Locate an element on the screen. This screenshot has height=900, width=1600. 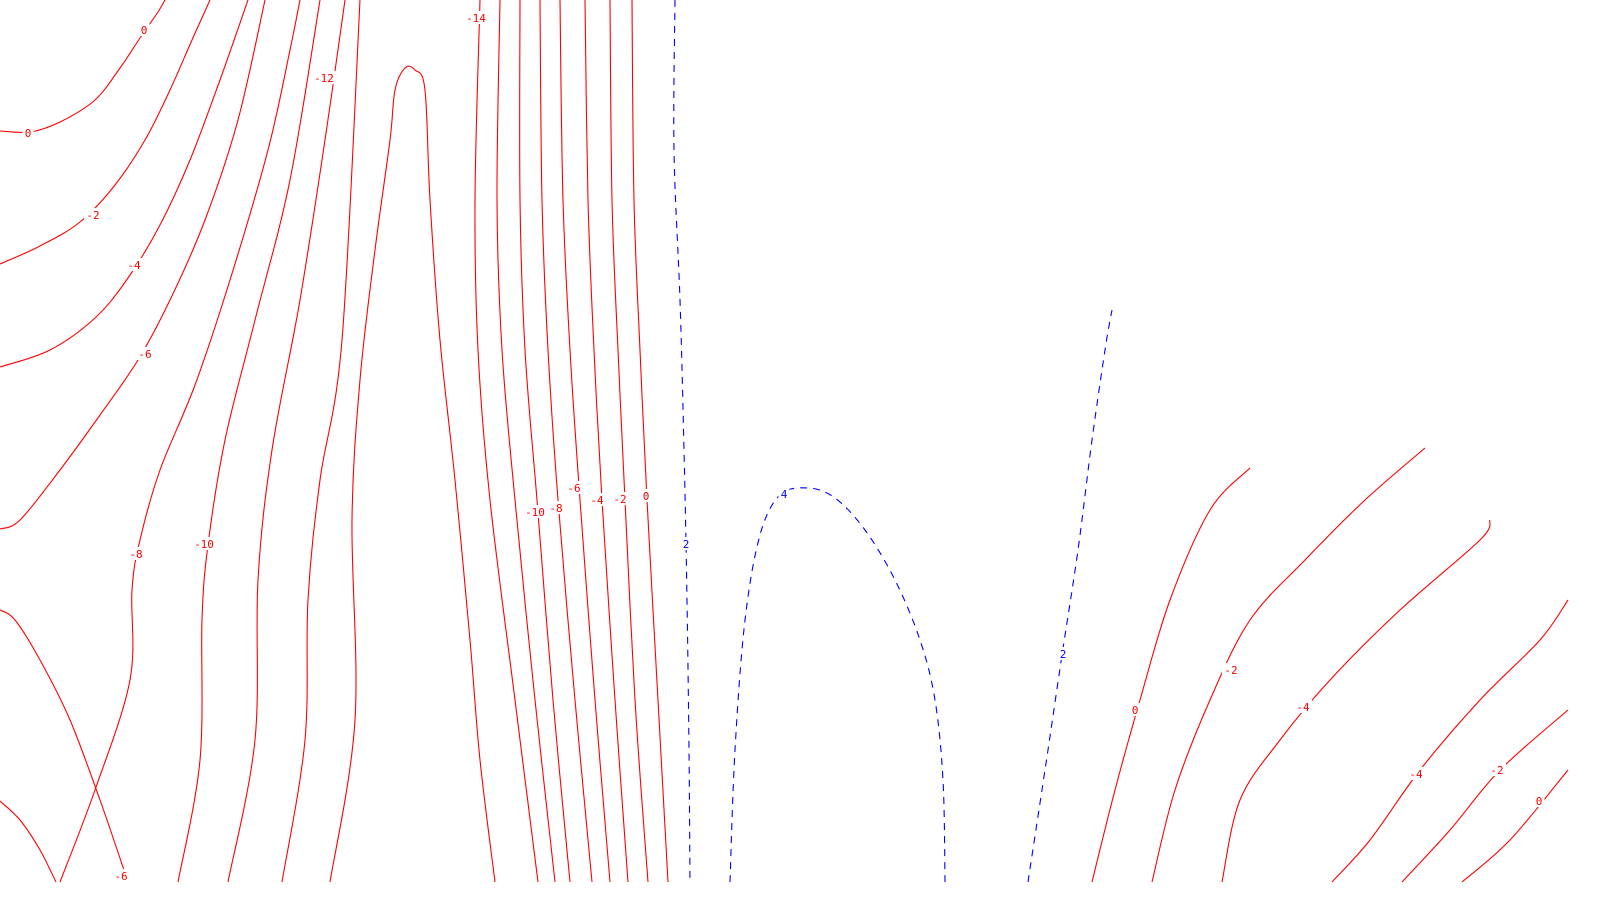
contour-label-15: 0 is located at coordinates (646, 496).